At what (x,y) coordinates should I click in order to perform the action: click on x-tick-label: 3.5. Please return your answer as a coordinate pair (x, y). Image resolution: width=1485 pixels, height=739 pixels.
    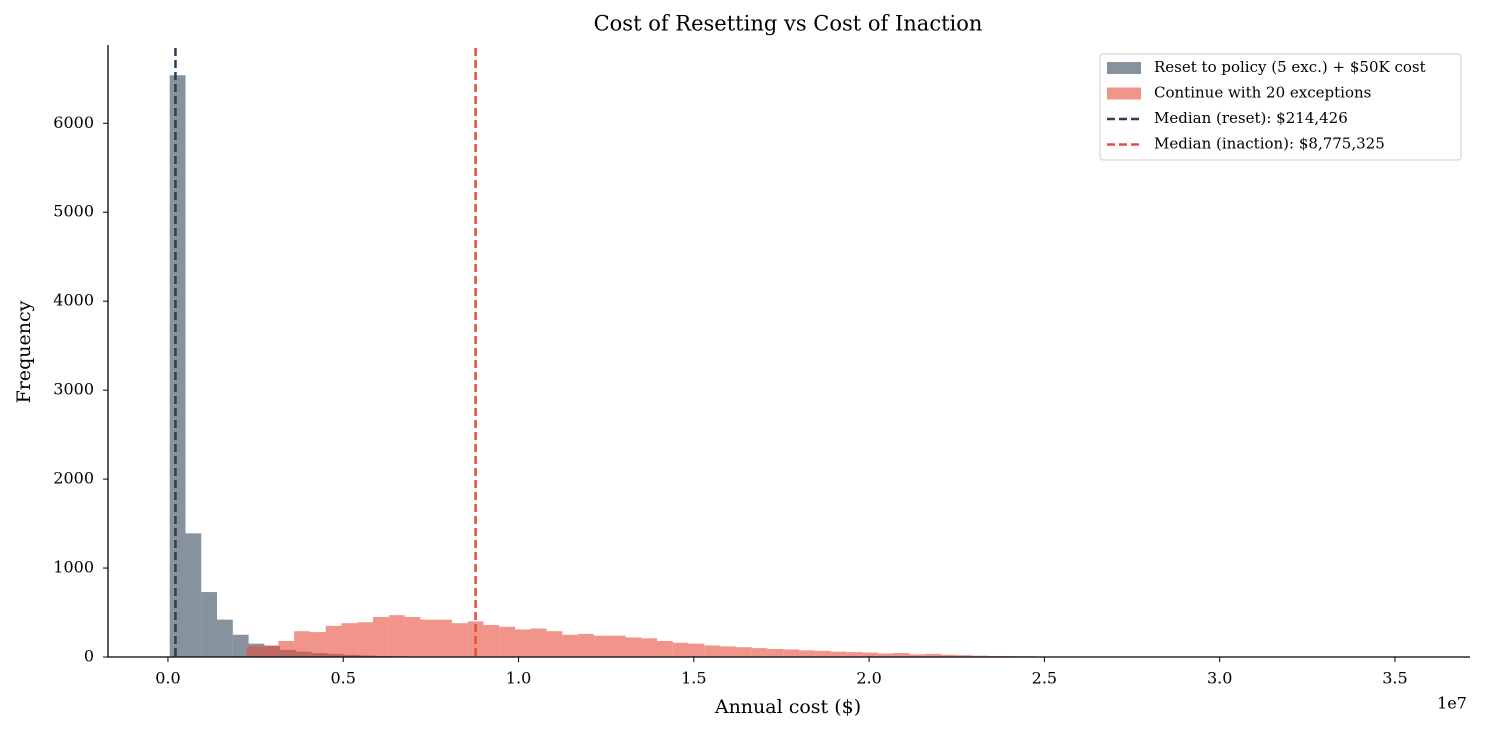
    Looking at the image, I should click on (1394, 678).